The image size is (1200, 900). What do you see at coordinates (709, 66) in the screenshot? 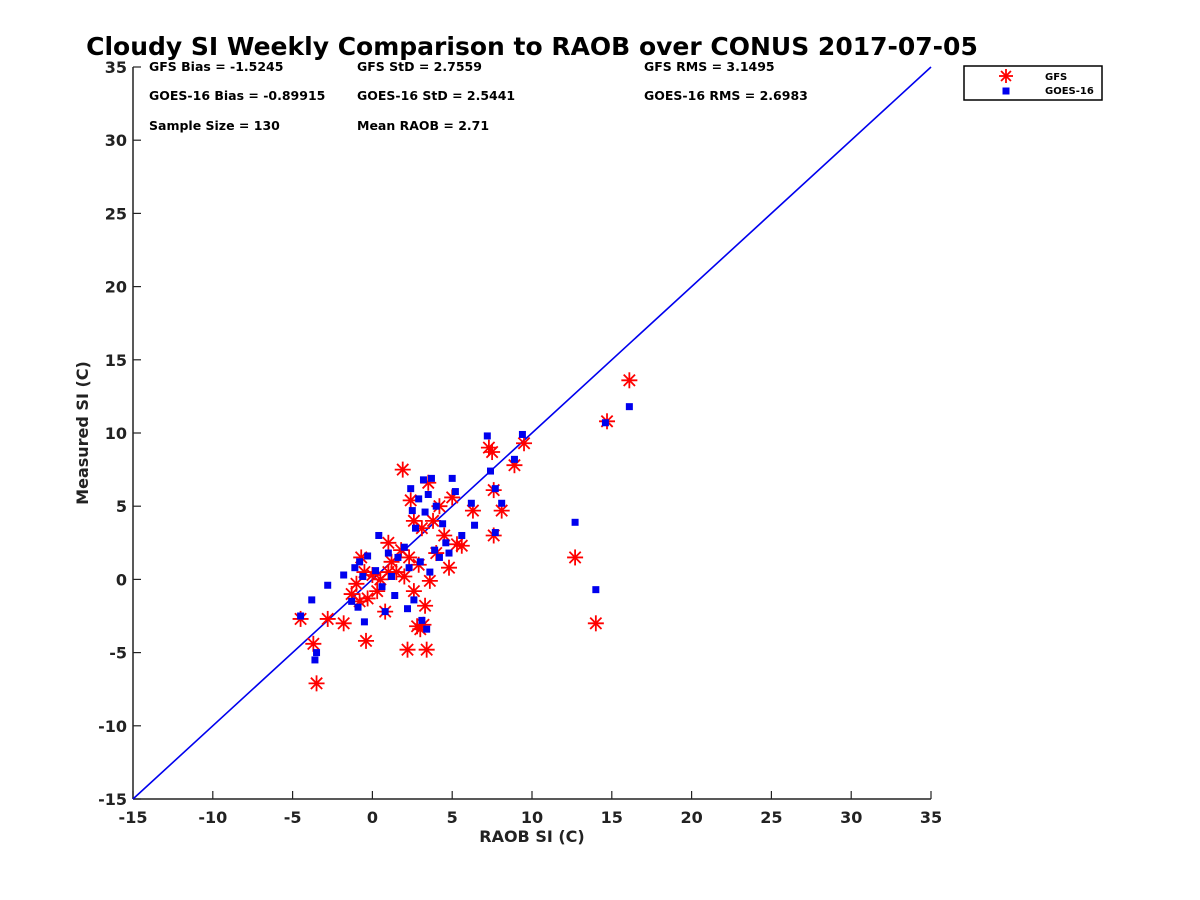
I see `stat-text: GFS RMS = 3.1495` at bounding box center [709, 66].